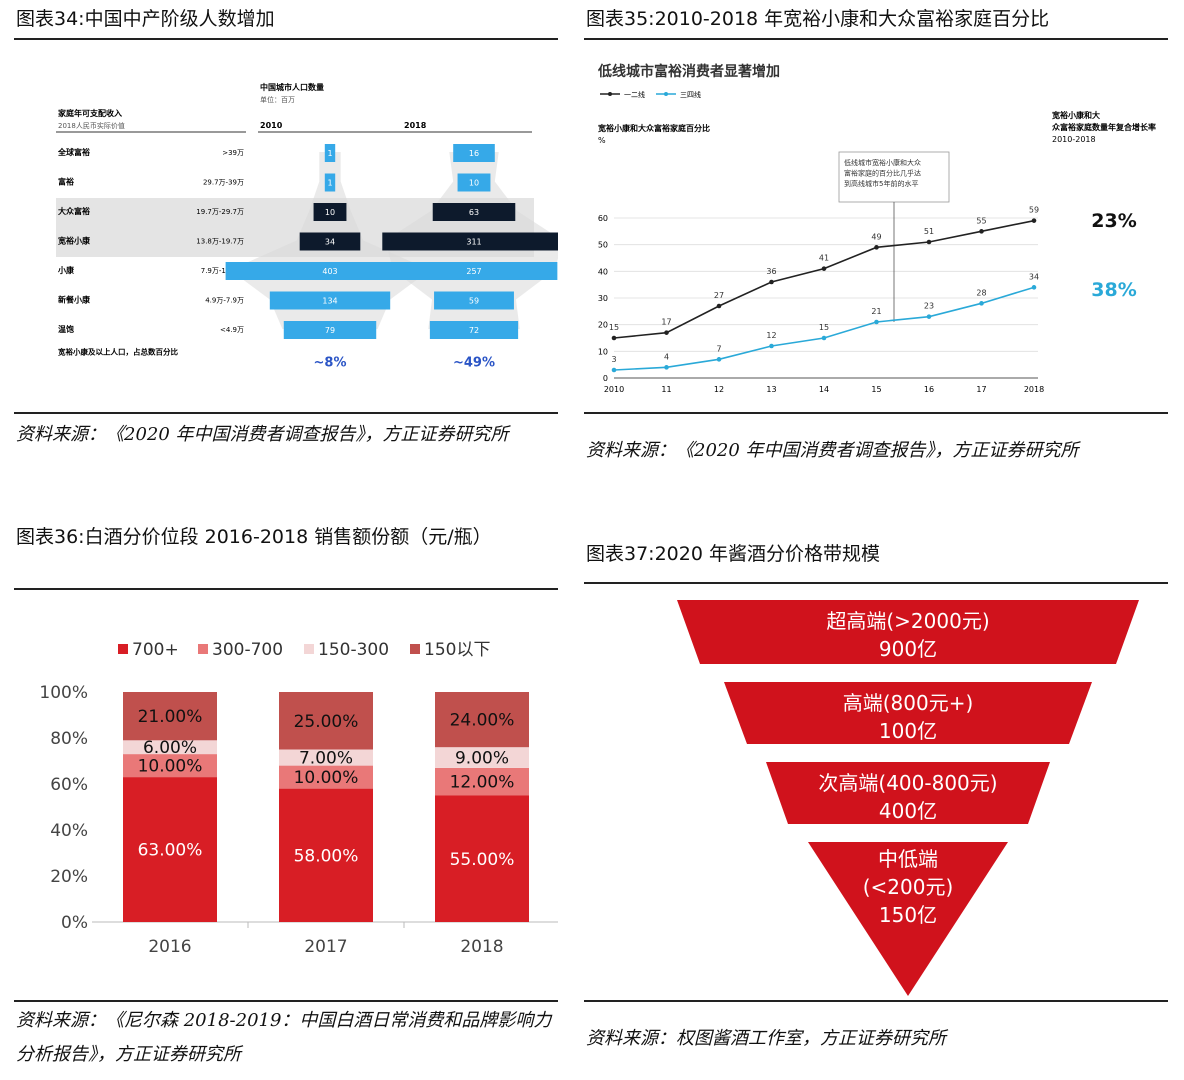 The image size is (1184, 1080). Describe the element at coordinates (824, 258) in the screenshot. I see `data-label-0: 41` at that location.